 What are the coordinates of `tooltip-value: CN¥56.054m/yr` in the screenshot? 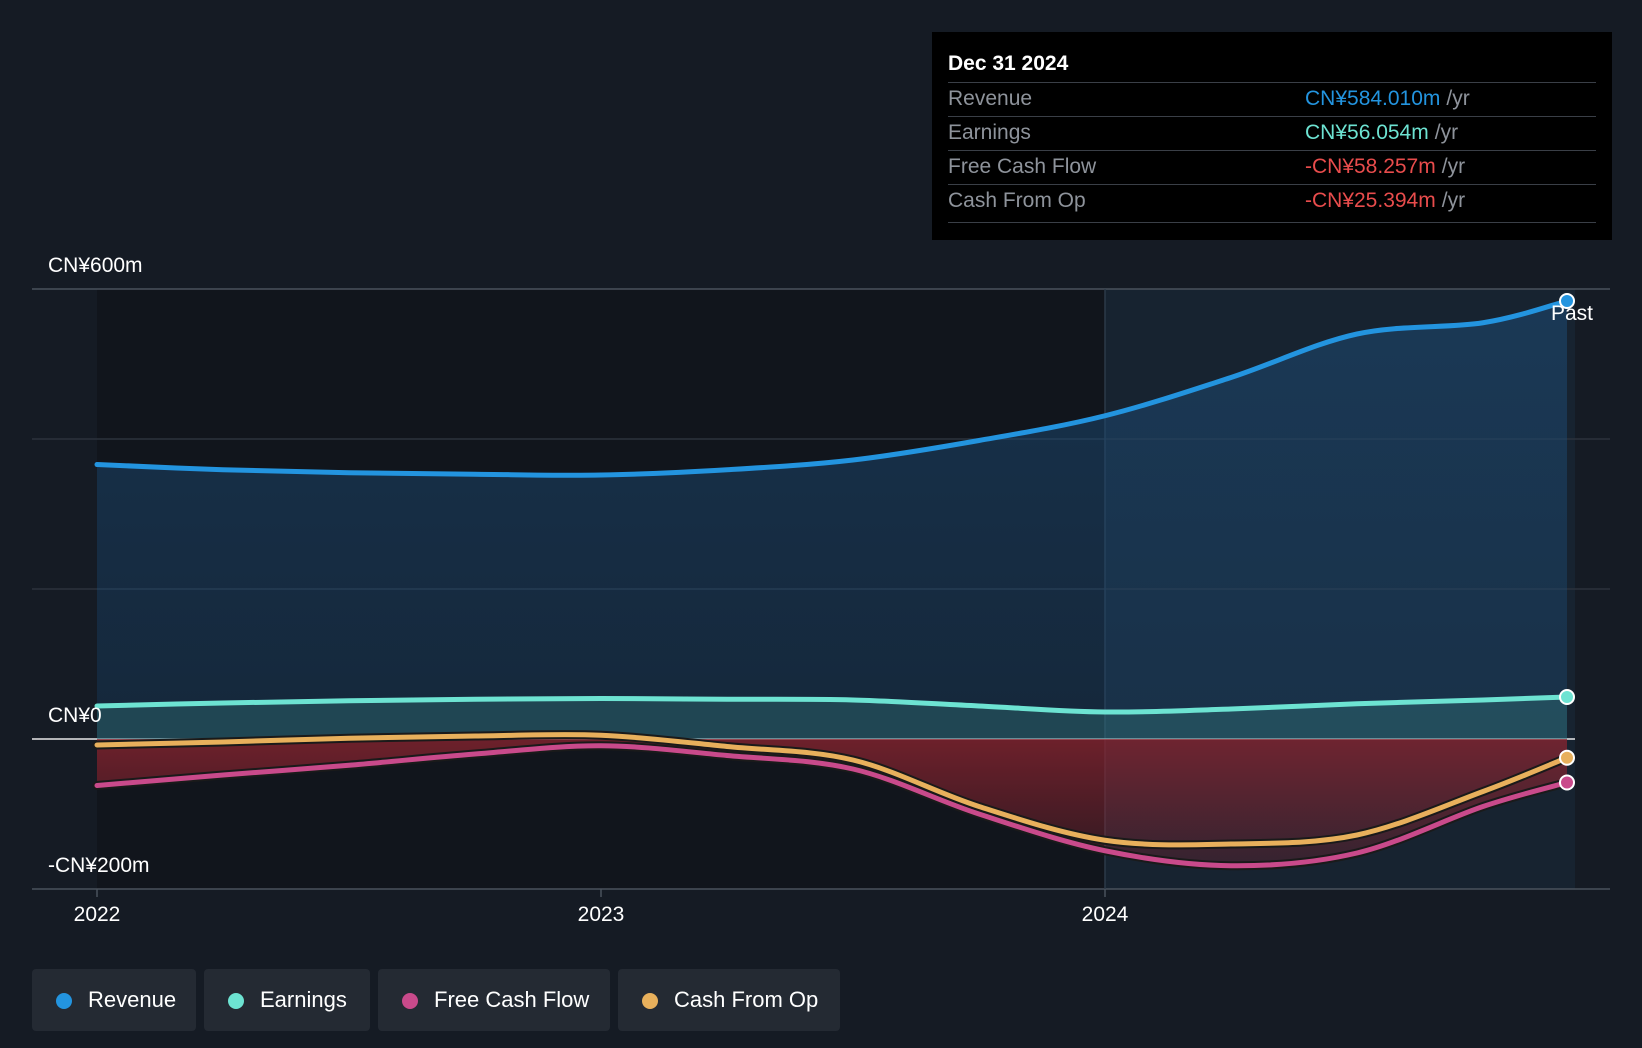 It's located at (1381, 133).